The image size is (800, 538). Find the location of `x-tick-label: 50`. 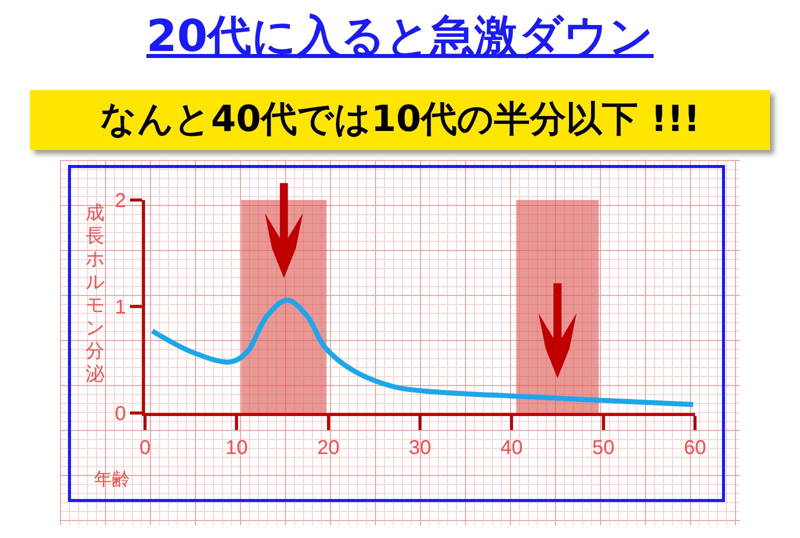

x-tick-label: 50 is located at coordinates (603, 448).